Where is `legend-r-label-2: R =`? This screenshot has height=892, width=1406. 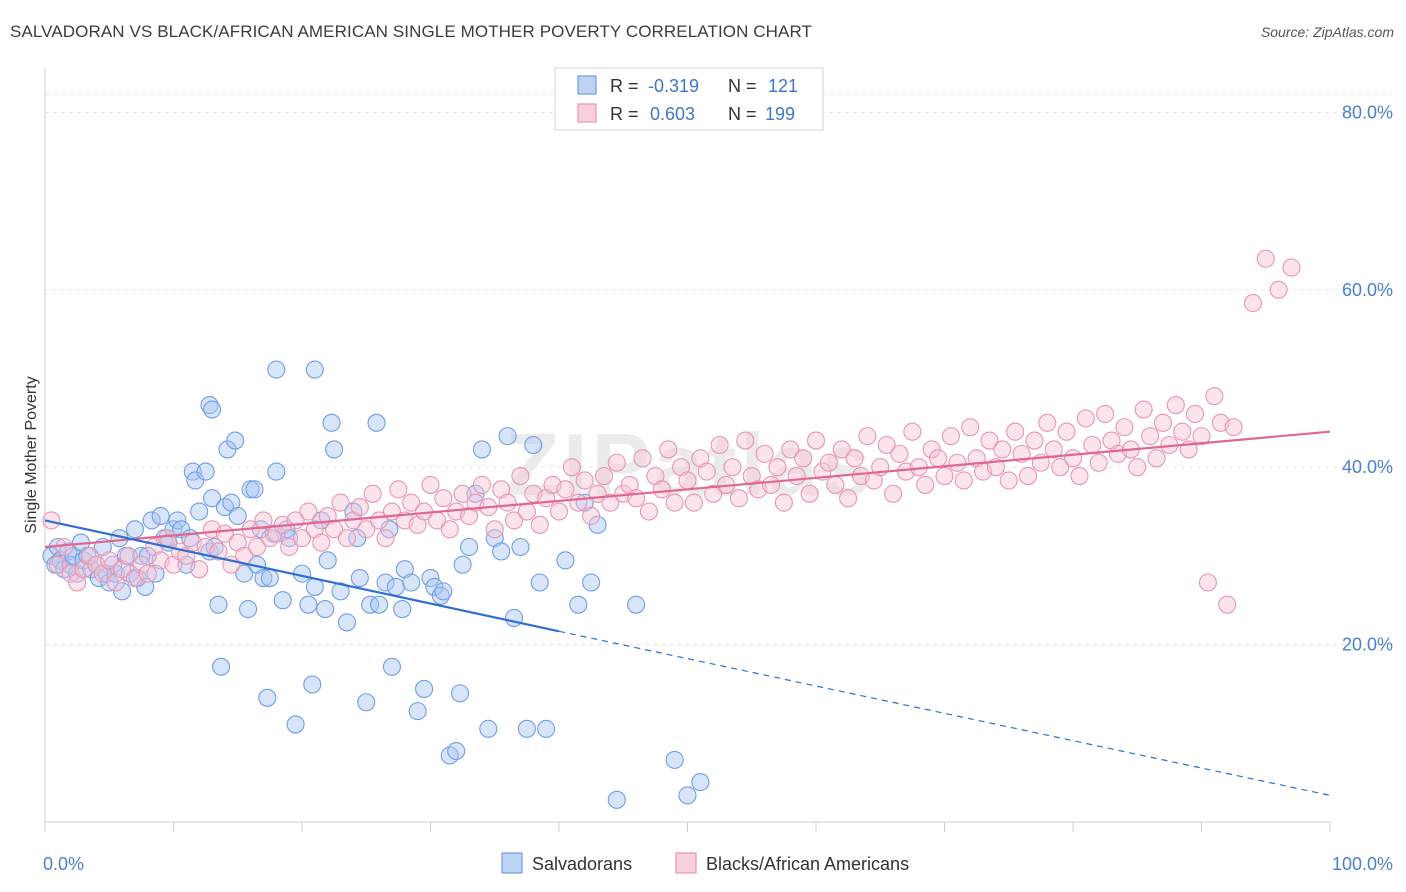 legend-r-label-2: R = is located at coordinates (624, 114).